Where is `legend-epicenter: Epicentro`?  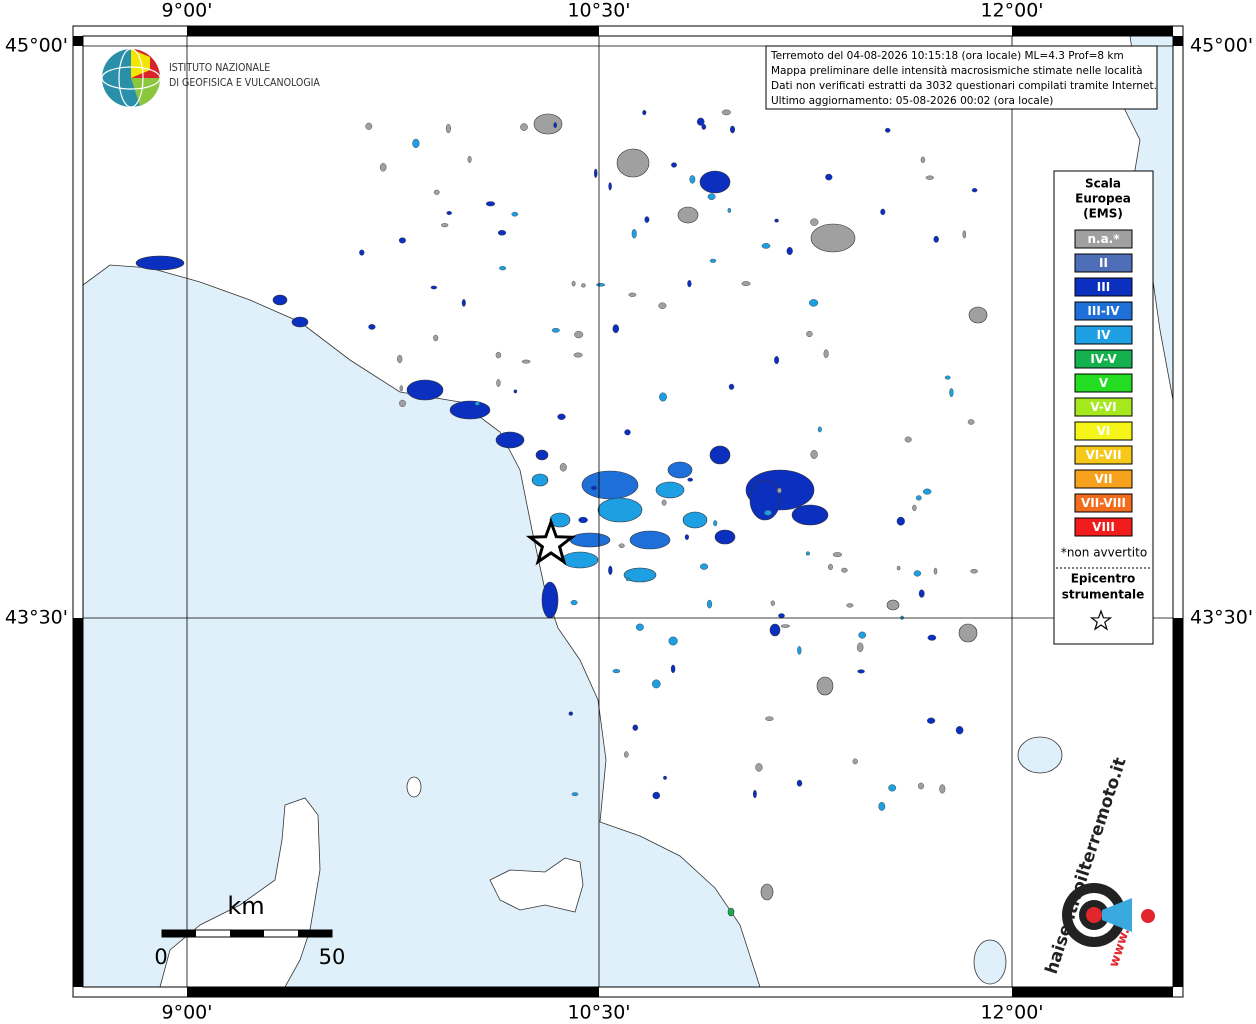
legend-epicenter: Epicentro is located at coordinates (1103, 579).